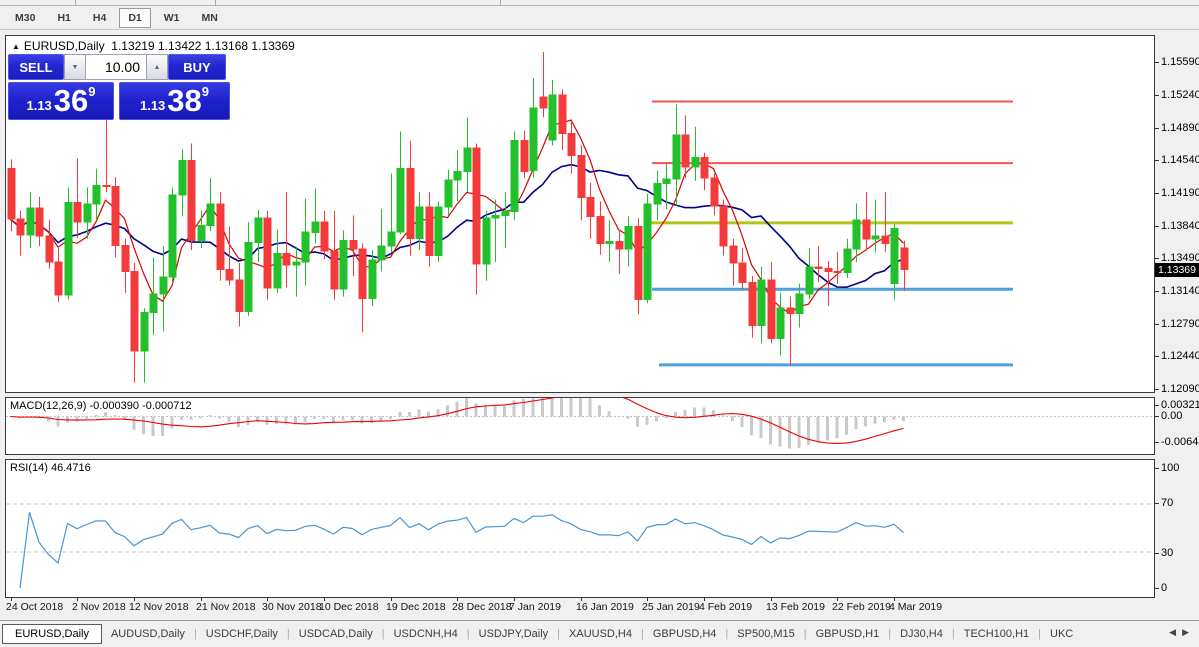 The image size is (1199, 647). I want to click on time-axis-label: 16 Jan 2019, so click(605, 607).